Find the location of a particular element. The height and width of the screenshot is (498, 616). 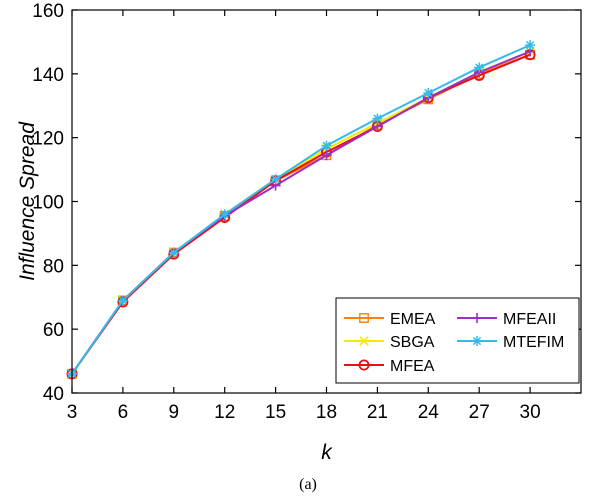

legend-label-sbga: SBGA is located at coordinates (412, 342).